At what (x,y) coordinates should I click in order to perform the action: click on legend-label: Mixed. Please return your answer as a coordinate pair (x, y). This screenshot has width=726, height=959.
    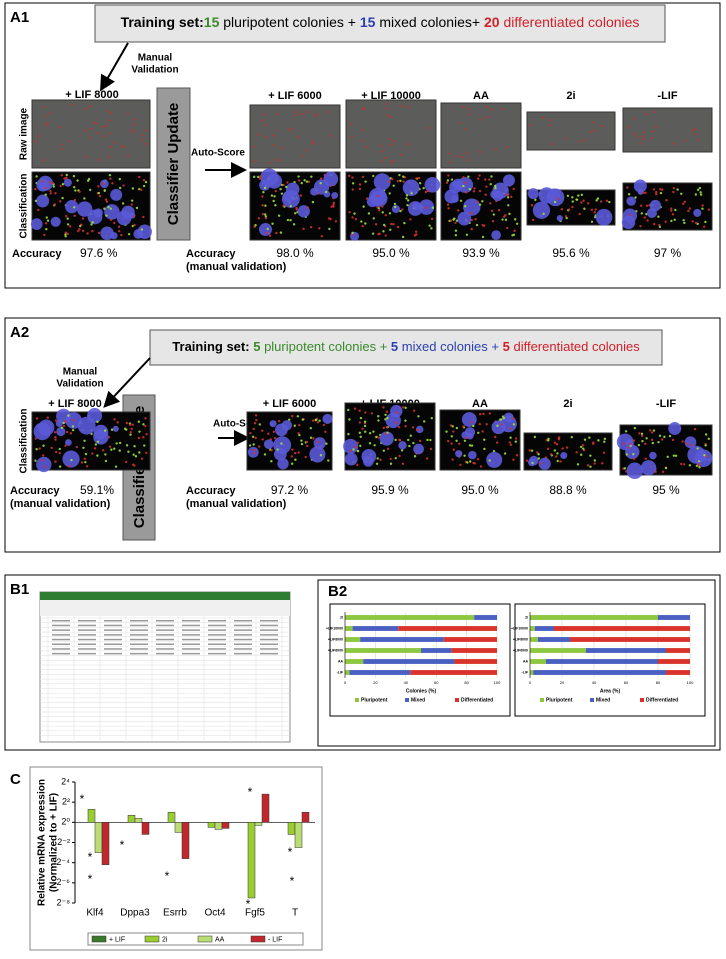
    Looking at the image, I should click on (603, 700).